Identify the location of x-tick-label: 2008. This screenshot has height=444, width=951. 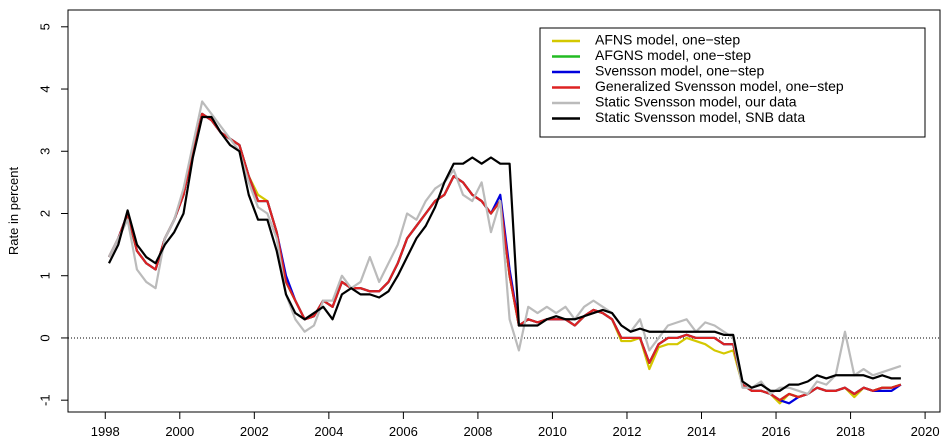
(477, 431).